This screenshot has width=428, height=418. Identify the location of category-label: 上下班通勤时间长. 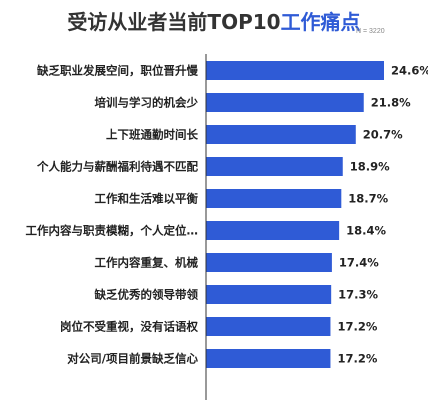
(152, 135).